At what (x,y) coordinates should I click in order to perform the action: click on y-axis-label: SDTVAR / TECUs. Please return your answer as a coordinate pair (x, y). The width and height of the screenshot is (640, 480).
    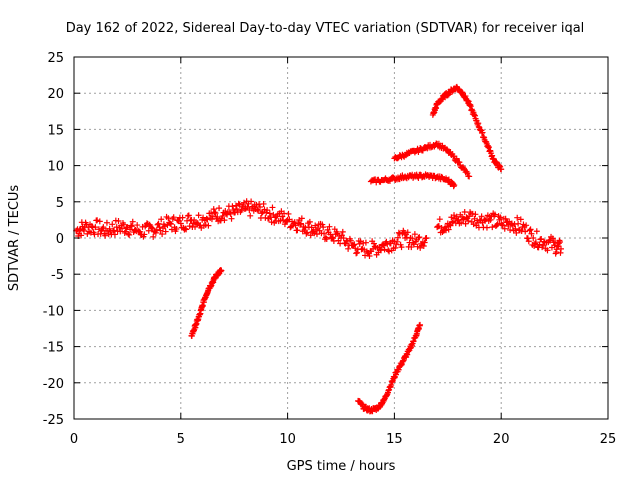
    Looking at the image, I should click on (14, 238).